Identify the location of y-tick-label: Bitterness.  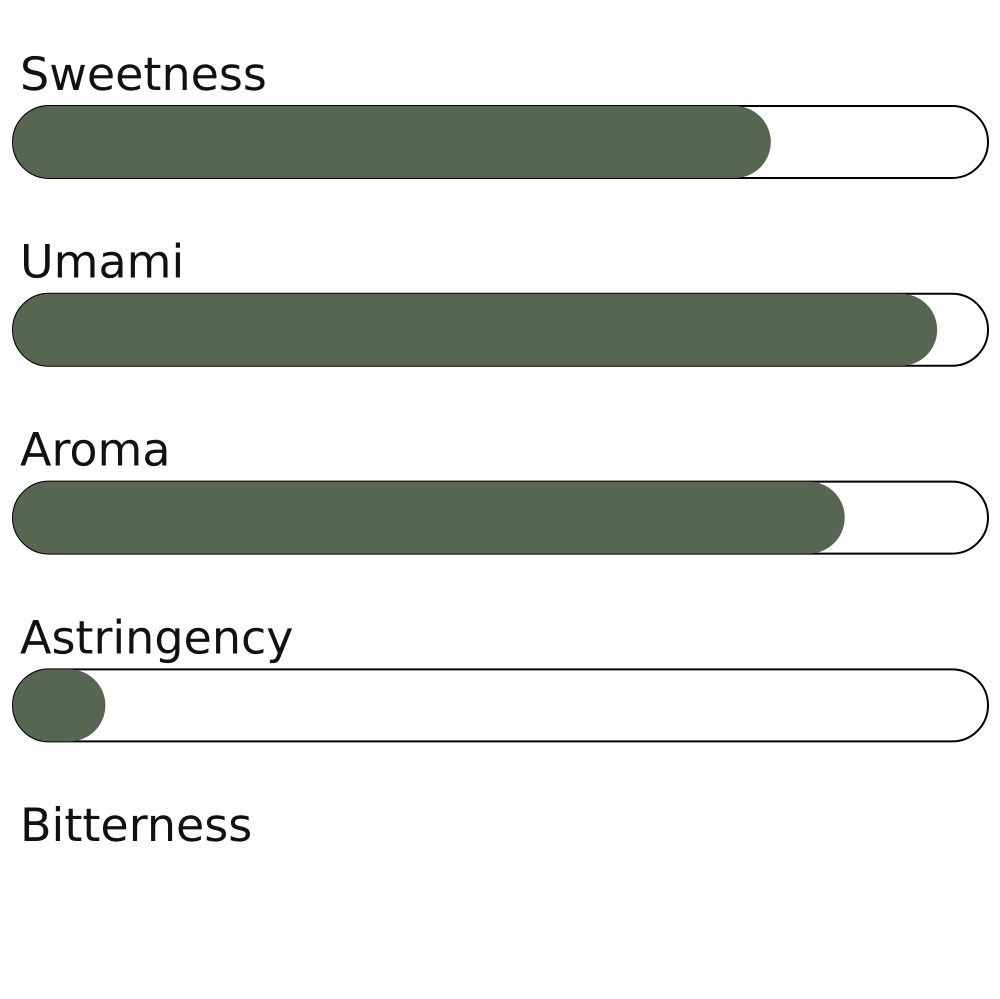
(136, 825).